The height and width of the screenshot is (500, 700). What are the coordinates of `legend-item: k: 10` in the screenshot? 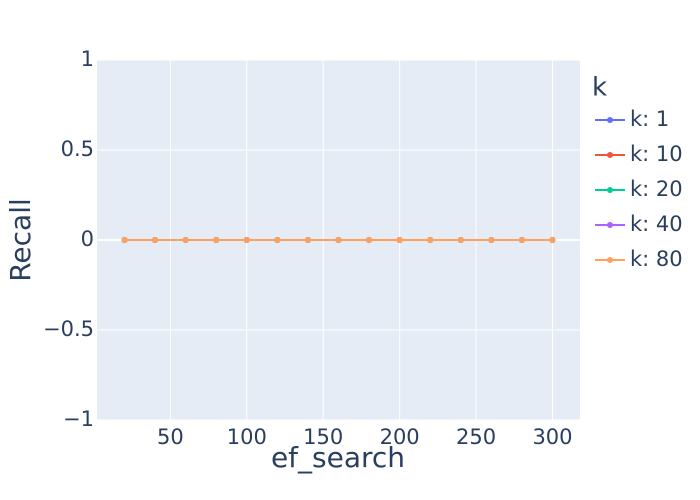 It's located at (639, 154).